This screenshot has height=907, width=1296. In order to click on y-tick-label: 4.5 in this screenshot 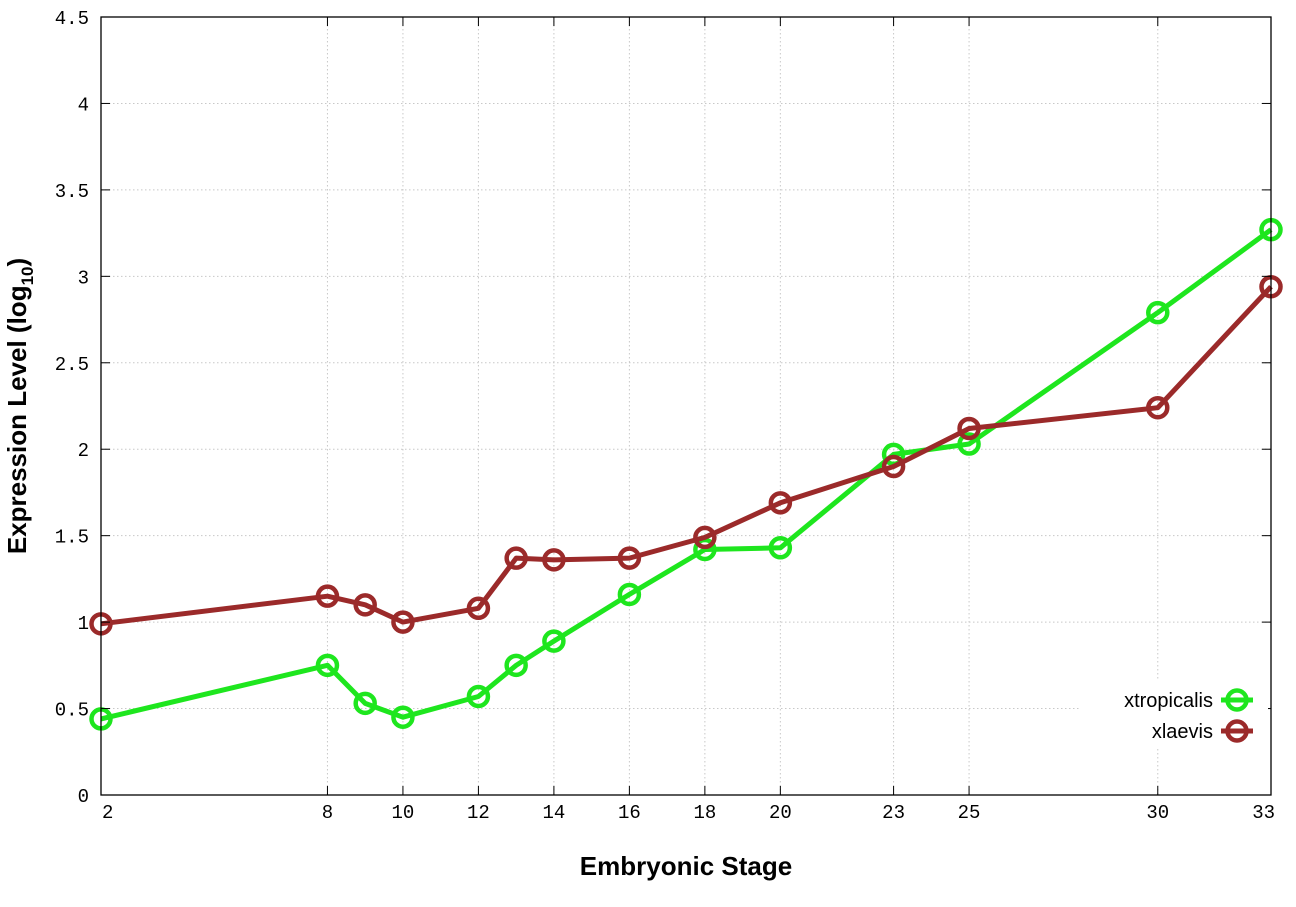, I will do `click(72, 19)`.